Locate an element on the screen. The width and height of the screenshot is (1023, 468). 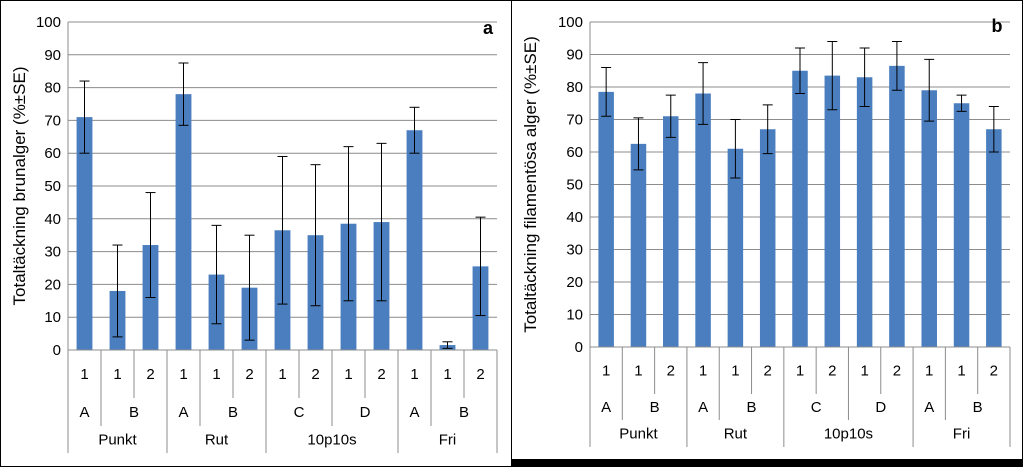
panel-label: a is located at coordinates (488, 28).